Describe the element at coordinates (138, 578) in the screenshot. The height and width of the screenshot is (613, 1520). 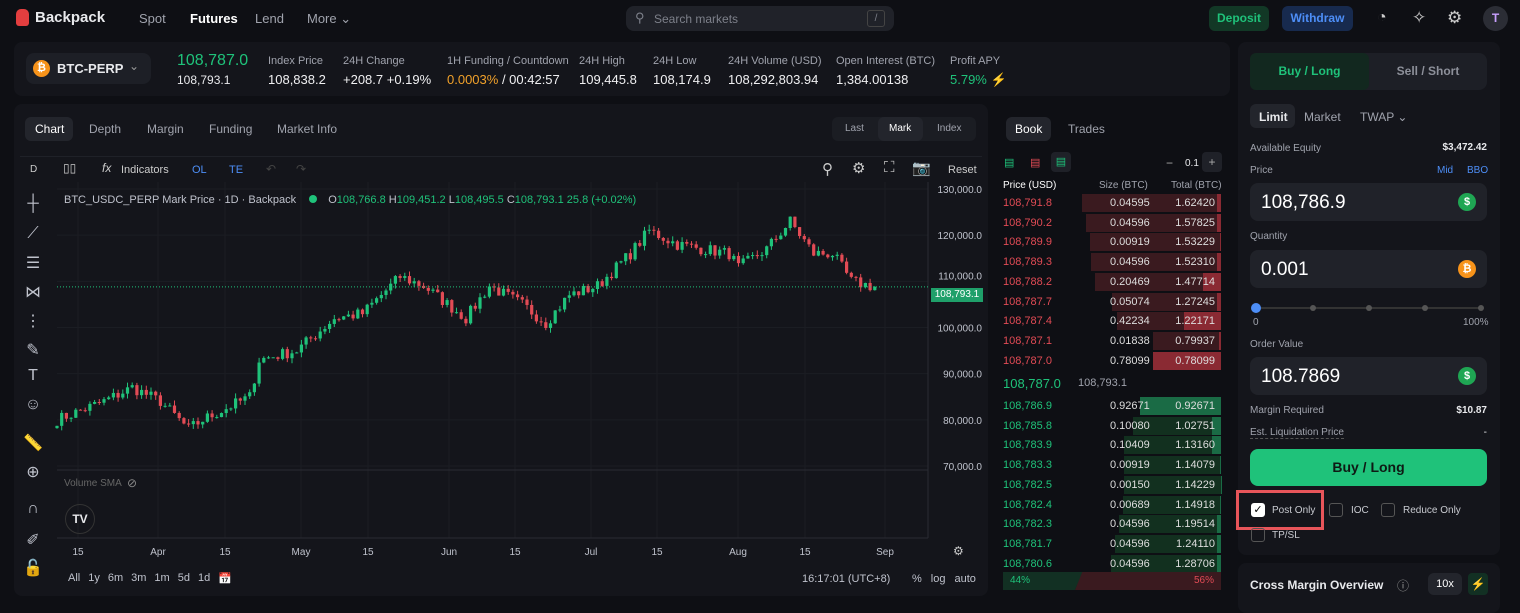
I see `range-3m: 3m` at that location.